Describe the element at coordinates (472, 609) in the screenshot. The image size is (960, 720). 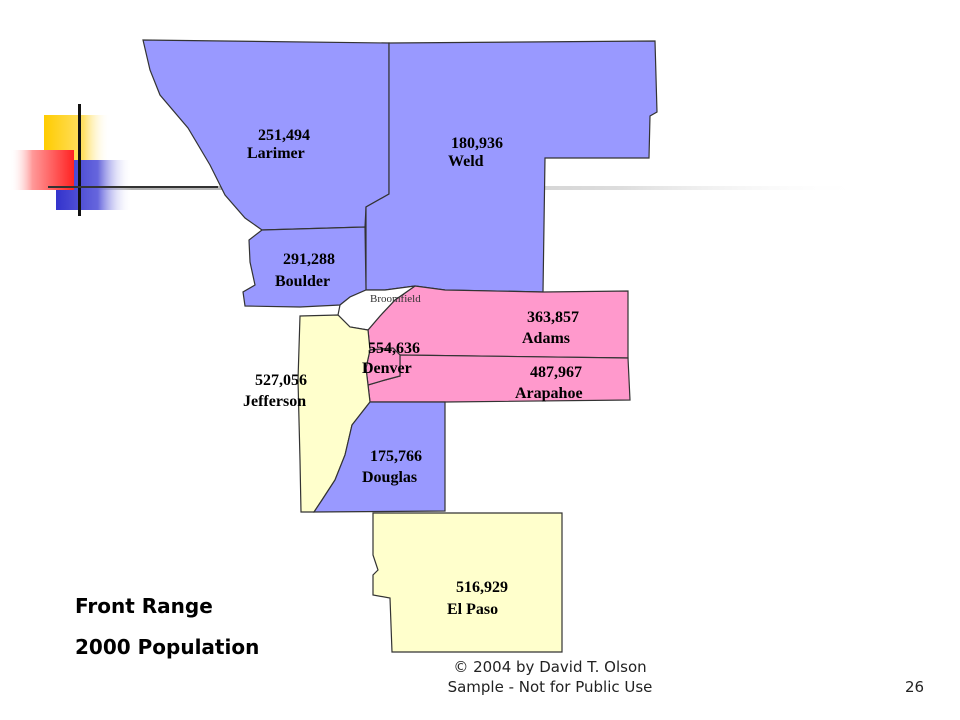
I see `el-paso-label: El Paso` at that location.